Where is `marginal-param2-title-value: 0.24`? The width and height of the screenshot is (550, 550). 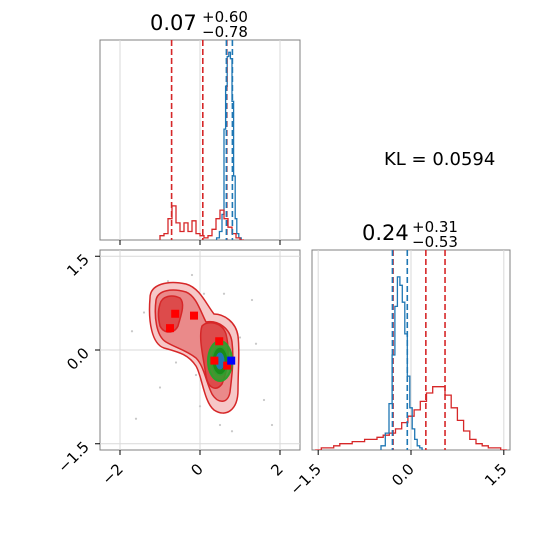
marginal-param2-title-value: 0.24 is located at coordinates (385, 233).